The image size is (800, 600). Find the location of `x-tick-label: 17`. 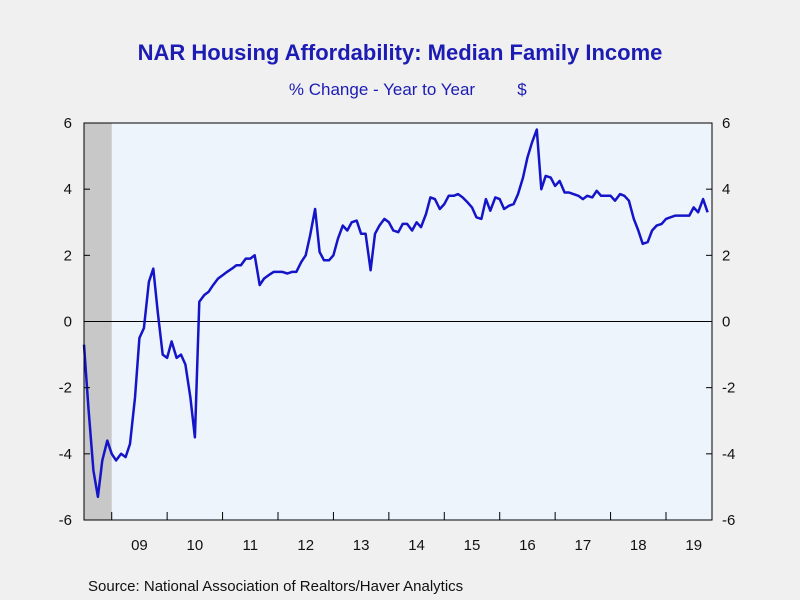

x-tick-label: 17 is located at coordinates (583, 545).